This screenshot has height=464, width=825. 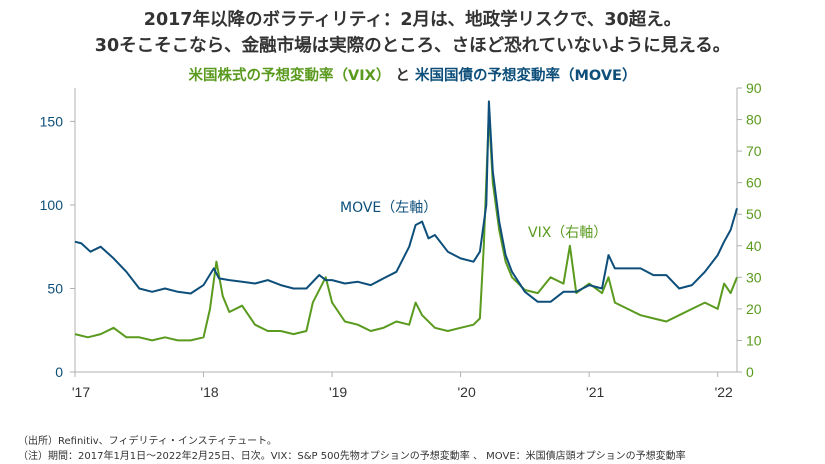 What do you see at coordinates (209, 392) in the screenshot?
I see `x-tick-label: '18` at bounding box center [209, 392].